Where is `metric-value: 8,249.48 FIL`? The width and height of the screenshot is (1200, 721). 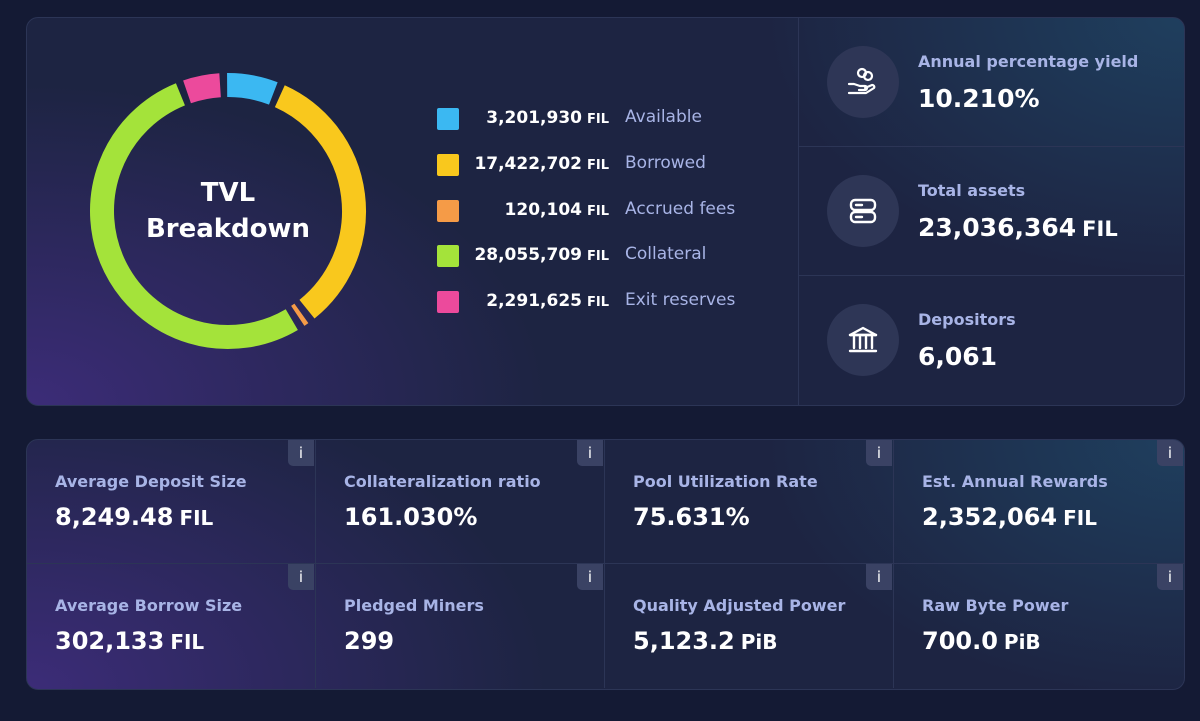
metric-value: 8,249.48 FIL is located at coordinates (134, 517).